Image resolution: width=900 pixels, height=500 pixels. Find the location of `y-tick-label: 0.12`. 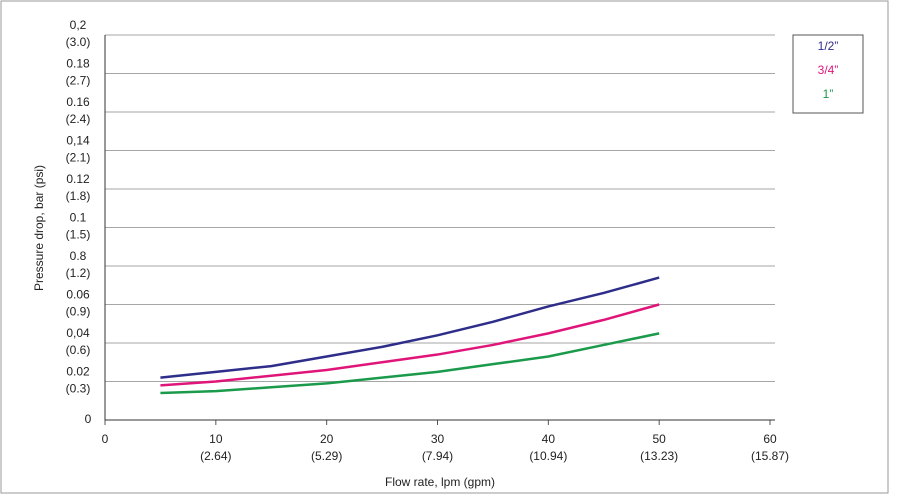

y-tick-label: 0.12 is located at coordinates (78, 179).